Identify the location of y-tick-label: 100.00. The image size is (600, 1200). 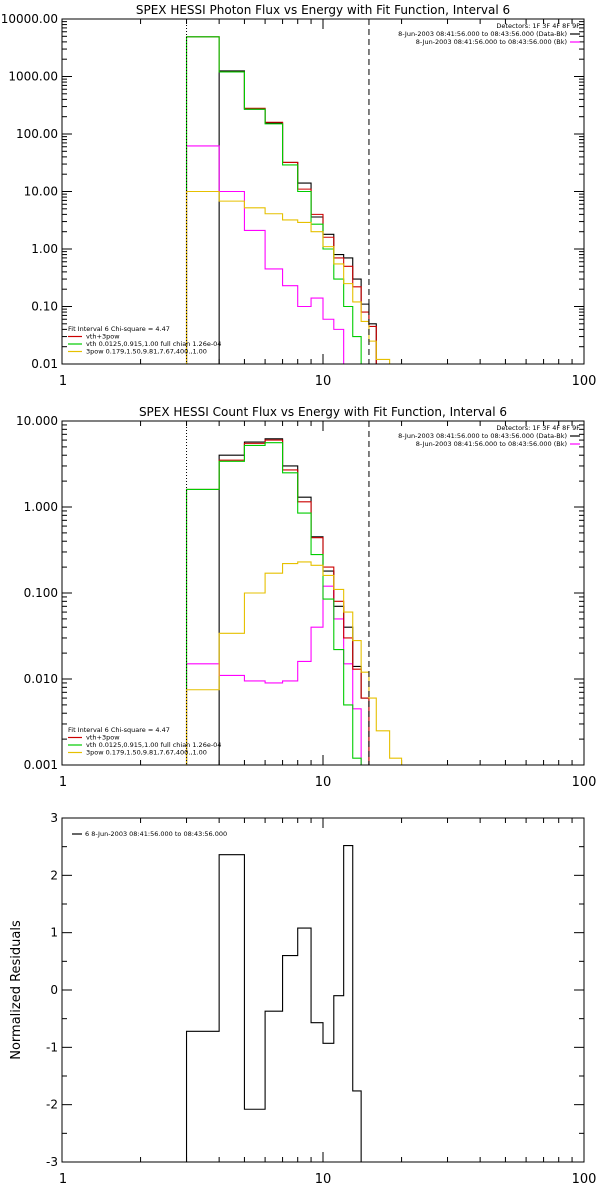
(37, 134).